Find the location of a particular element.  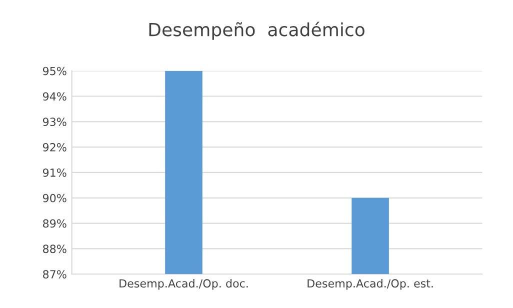

y-tick-label: 92% is located at coordinates (54, 147).